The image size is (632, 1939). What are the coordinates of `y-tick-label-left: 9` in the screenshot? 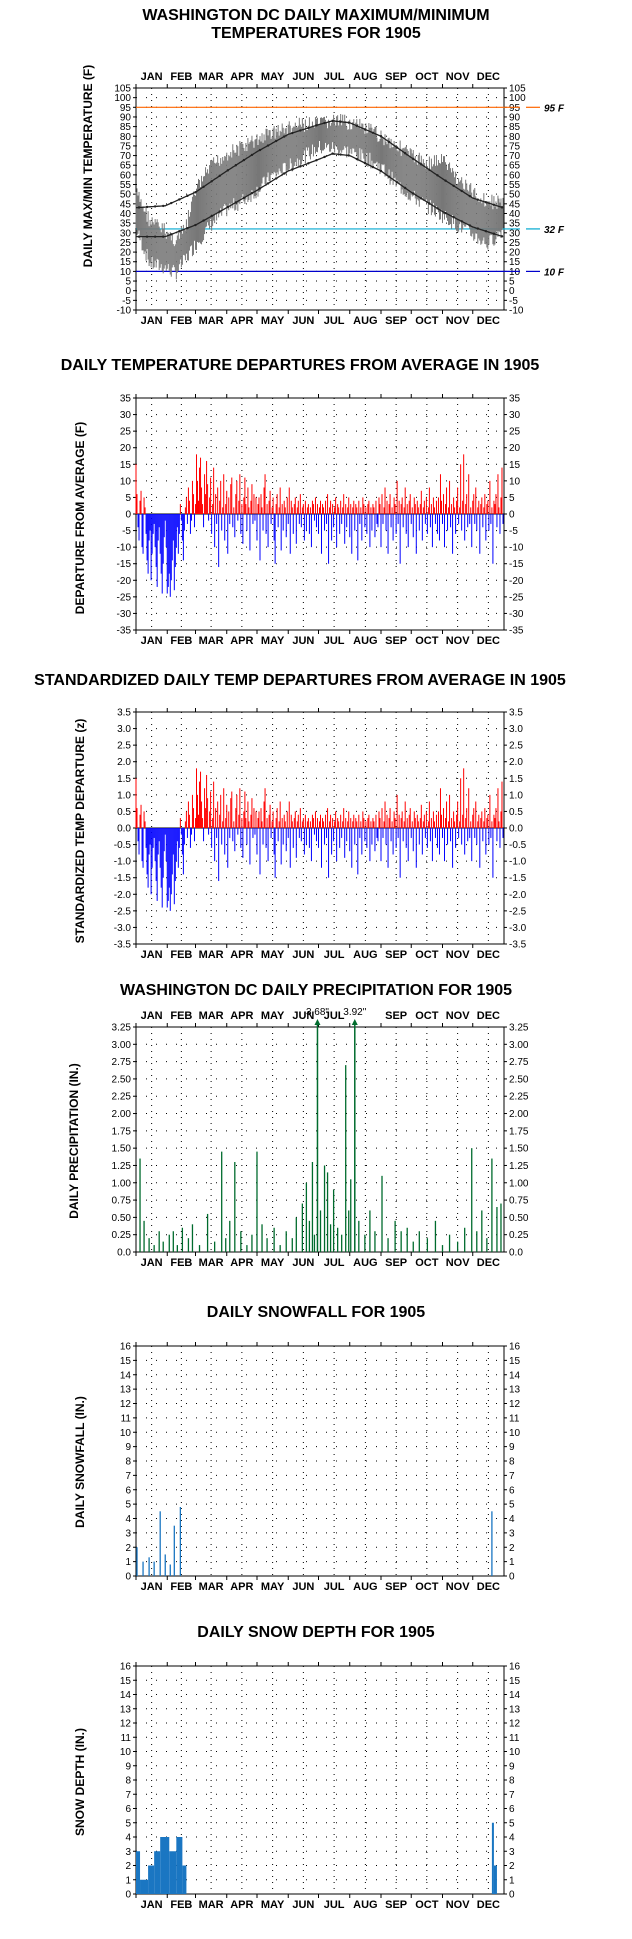 It's located at (128, 1766).